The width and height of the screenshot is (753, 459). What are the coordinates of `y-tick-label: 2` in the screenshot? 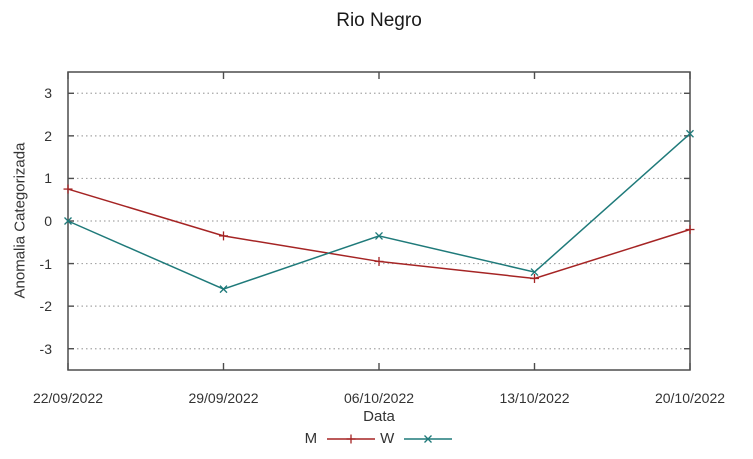 It's located at (48, 135).